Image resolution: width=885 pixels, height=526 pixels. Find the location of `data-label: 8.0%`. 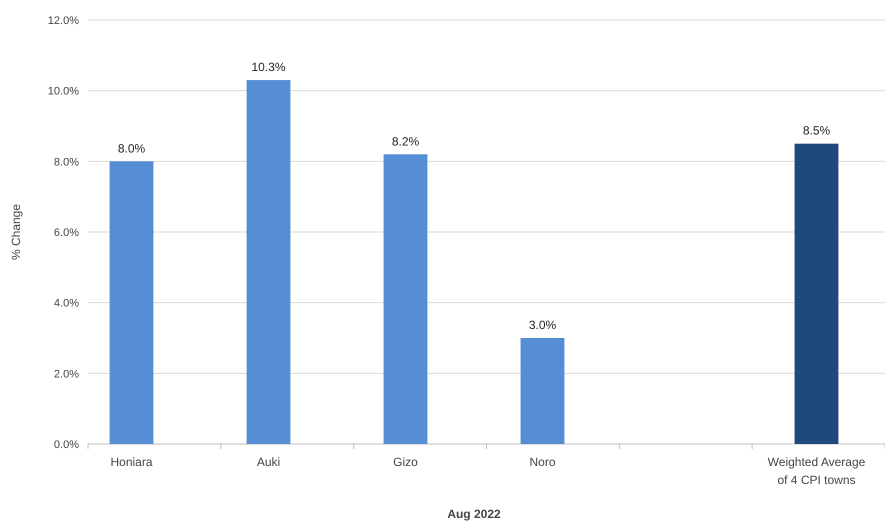

data-label: 8.0% is located at coordinates (132, 148).